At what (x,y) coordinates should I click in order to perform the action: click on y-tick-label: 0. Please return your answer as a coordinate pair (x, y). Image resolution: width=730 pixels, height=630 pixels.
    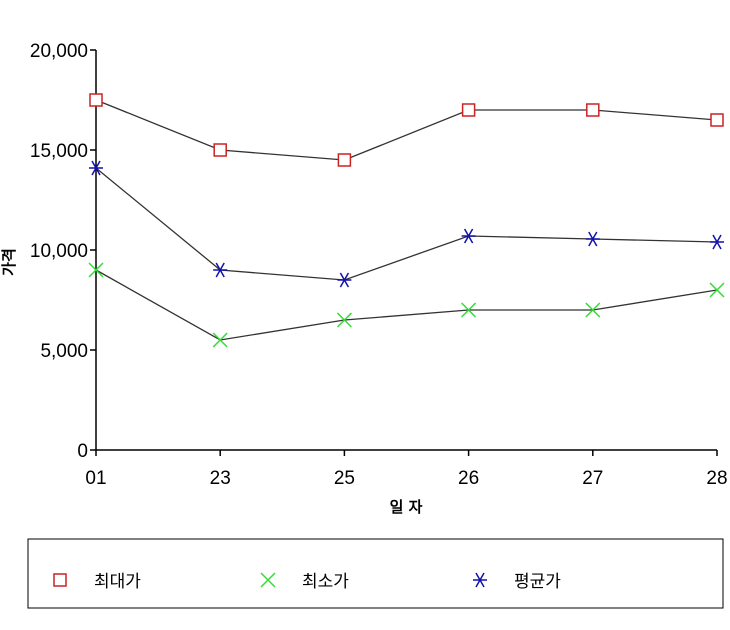
    Looking at the image, I should click on (82, 451).